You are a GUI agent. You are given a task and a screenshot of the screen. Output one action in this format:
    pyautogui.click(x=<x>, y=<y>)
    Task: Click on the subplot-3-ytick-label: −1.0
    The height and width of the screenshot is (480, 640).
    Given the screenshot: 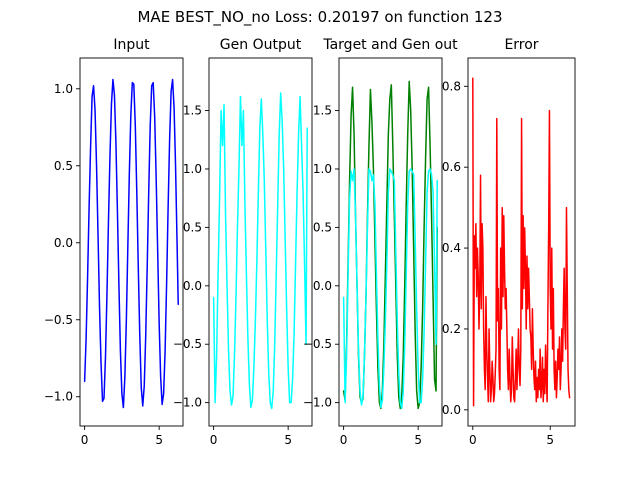 What is the action you would take?
    pyautogui.click(x=317, y=403)
    